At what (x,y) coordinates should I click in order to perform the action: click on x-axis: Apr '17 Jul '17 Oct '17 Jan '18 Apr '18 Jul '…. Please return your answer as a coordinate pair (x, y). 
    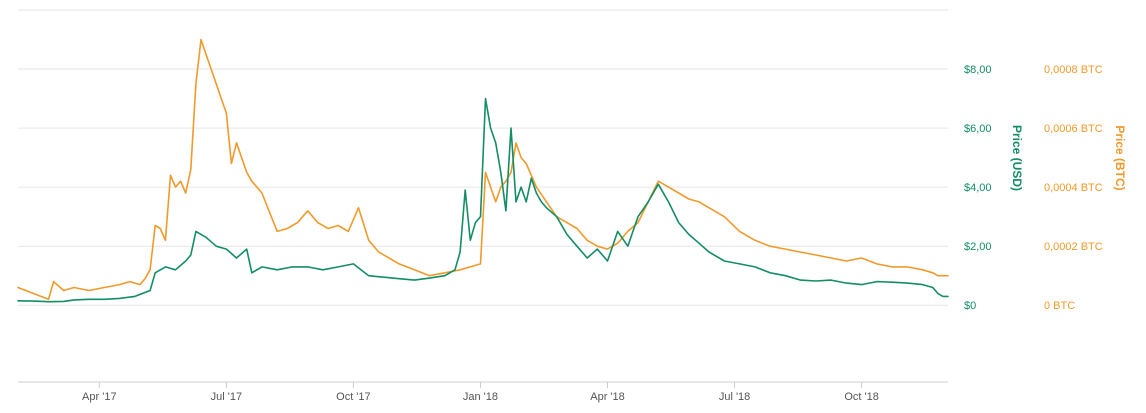
    Looking at the image, I should click on (483, 392).